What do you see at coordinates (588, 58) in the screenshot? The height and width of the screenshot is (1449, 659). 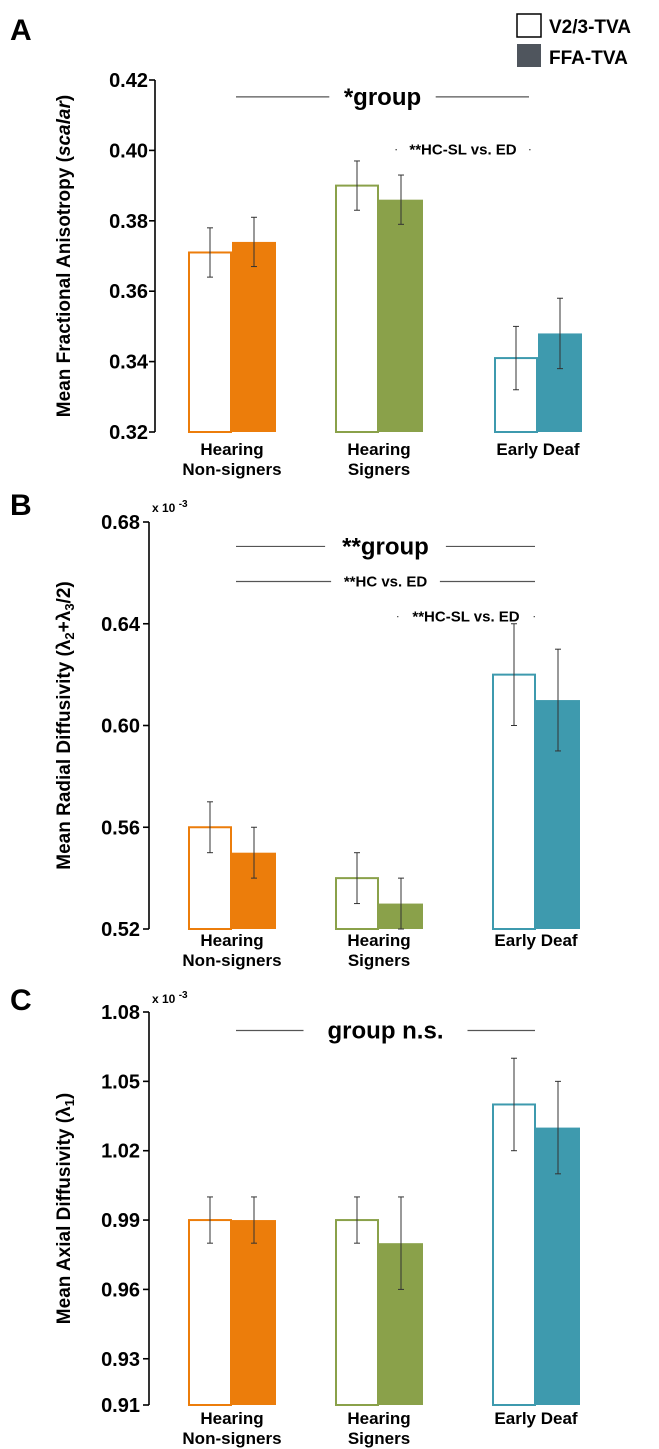 I see `legend-label-ffa-tva: FFA-TVA` at bounding box center [588, 58].